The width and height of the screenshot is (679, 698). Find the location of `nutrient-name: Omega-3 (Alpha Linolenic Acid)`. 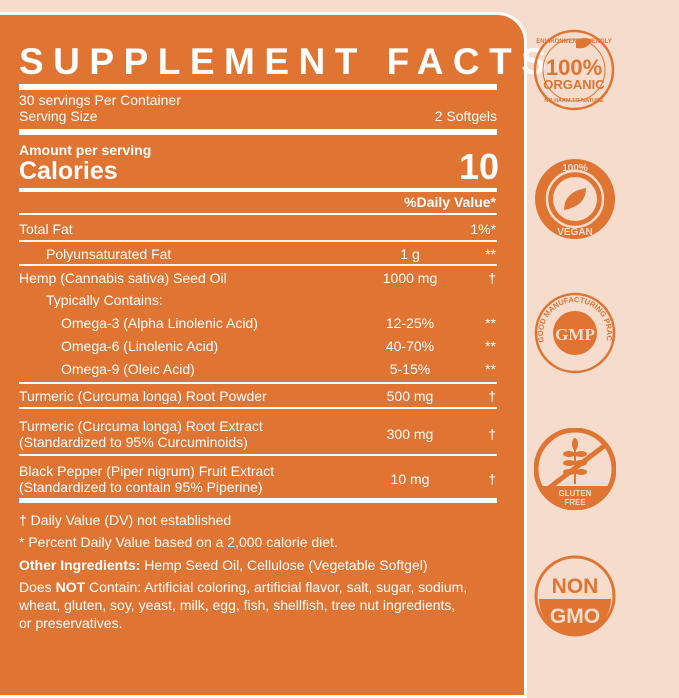

nutrient-name: Omega-3 (Alpha Linolenic Acid) is located at coordinates (159, 323).